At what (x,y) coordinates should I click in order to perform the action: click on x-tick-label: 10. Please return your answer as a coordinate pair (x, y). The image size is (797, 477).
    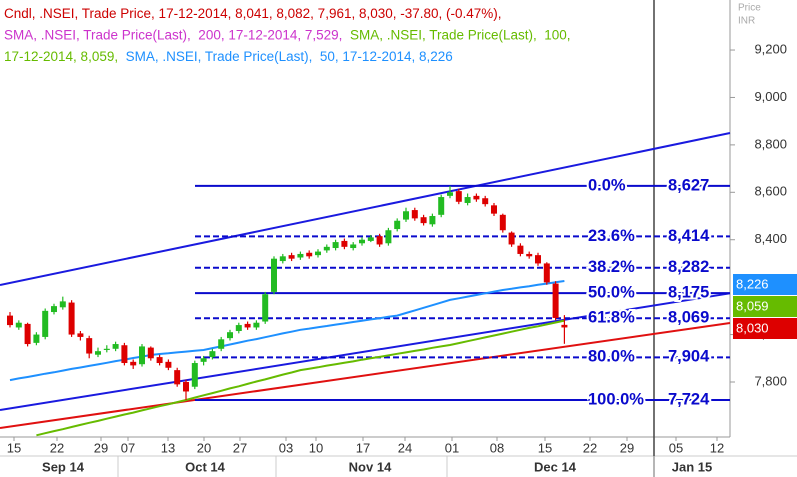
    Looking at the image, I should click on (316, 447).